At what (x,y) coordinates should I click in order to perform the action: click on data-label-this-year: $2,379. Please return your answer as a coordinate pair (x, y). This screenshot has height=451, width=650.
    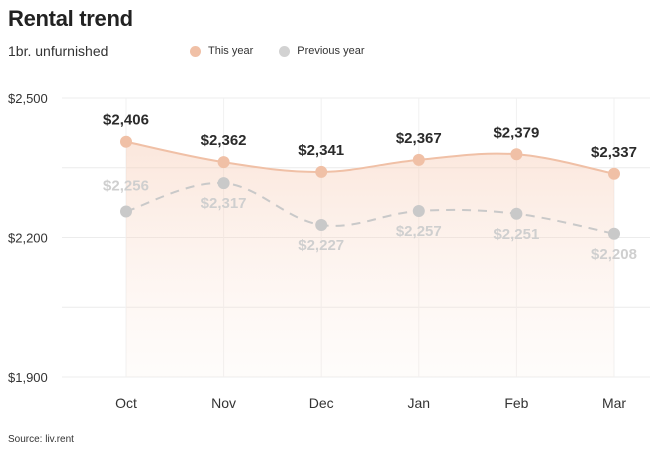
    Looking at the image, I should click on (516, 132).